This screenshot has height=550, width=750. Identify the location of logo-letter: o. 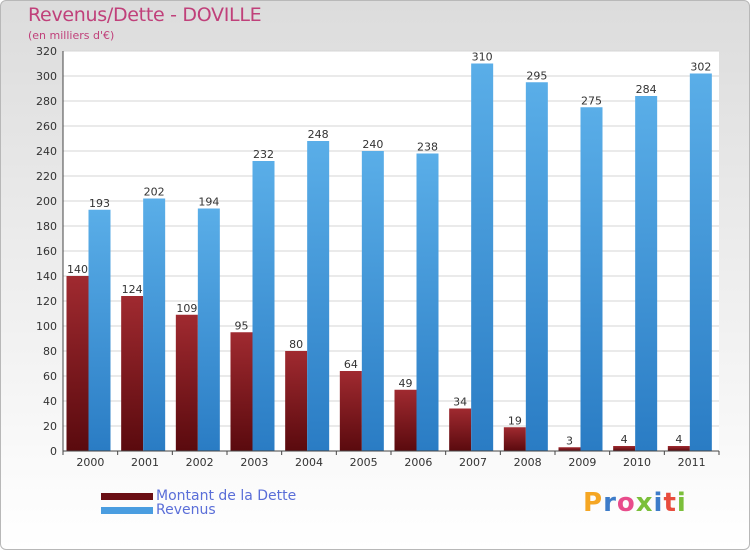
(626, 503).